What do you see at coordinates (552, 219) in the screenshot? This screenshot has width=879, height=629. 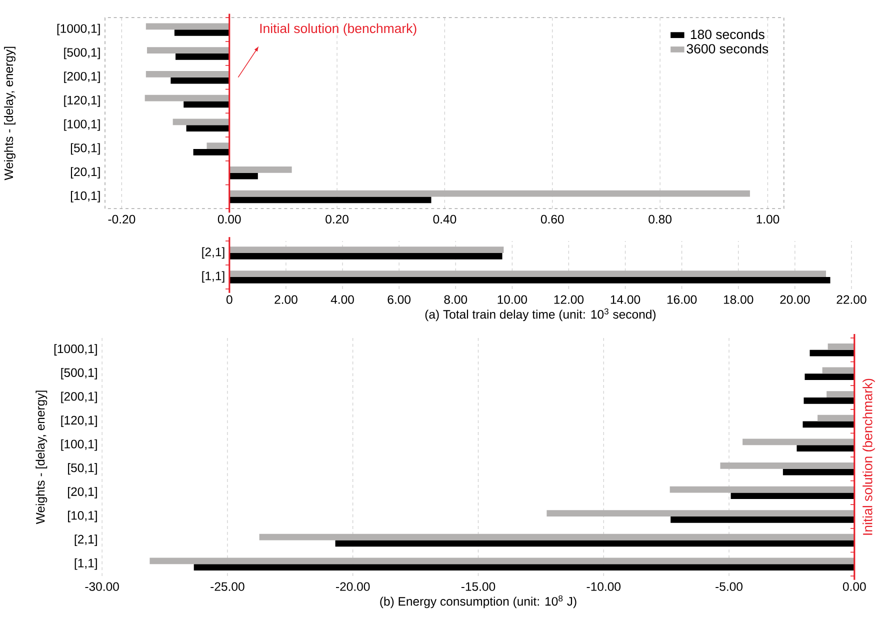 I see `x-tick-label: 0.60` at bounding box center [552, 219].